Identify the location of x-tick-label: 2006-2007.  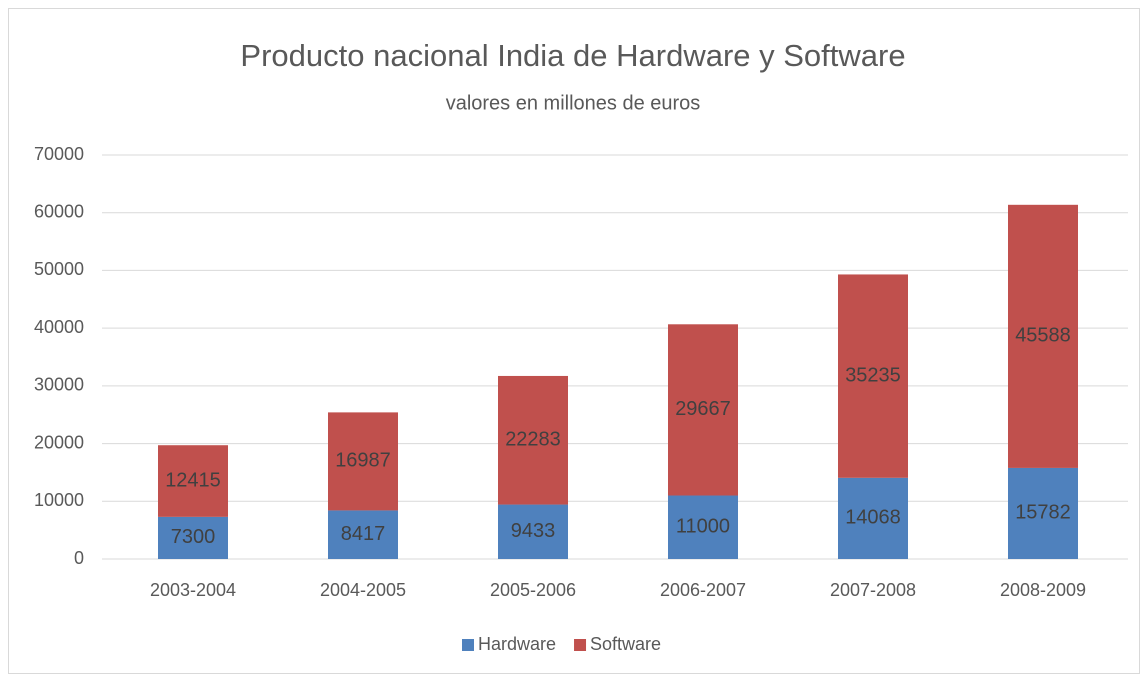
(703, 590).